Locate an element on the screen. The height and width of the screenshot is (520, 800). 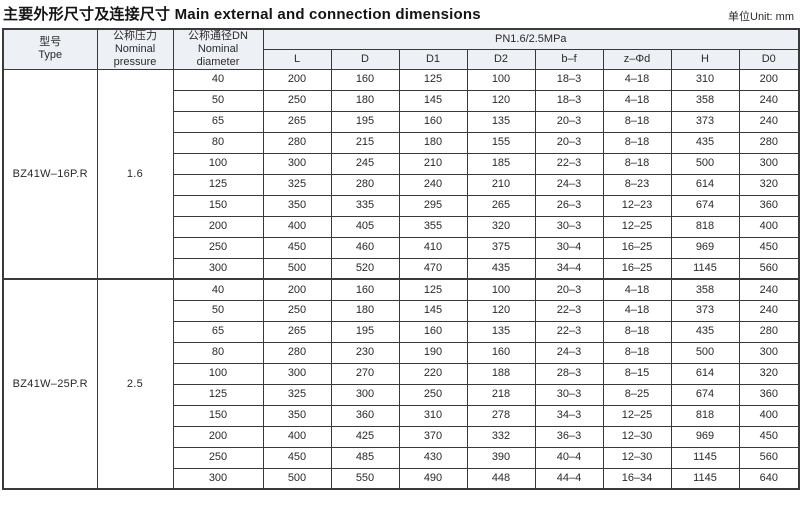
table-row: 80 280 230 190 160 24–3 8–18 500 300 is located at coordinates (401, 352).